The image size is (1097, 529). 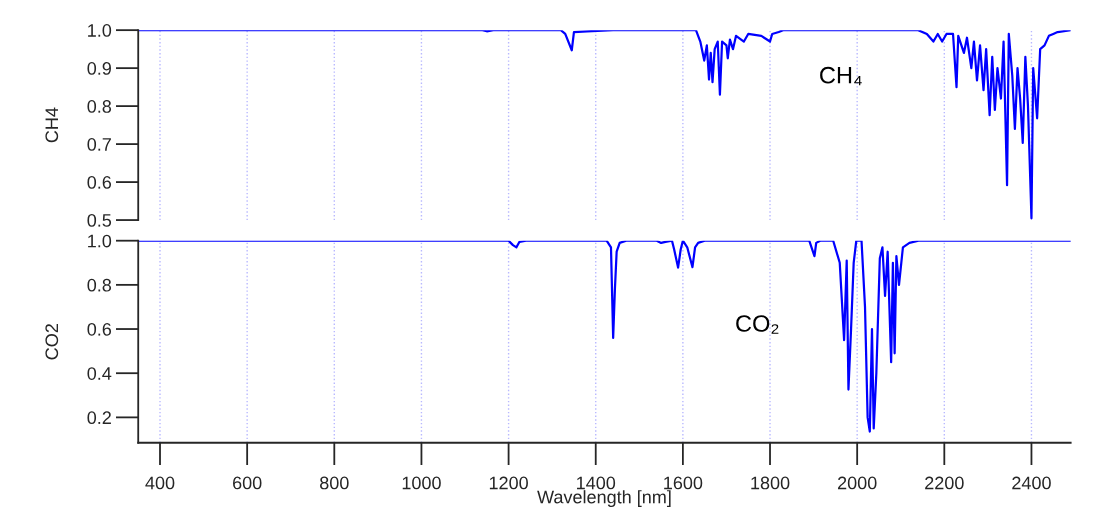 What do you see at coordinates (99, 68) in the screenshot?
I see `y-tick-label: 0.9` at bounding box center [99, 68].